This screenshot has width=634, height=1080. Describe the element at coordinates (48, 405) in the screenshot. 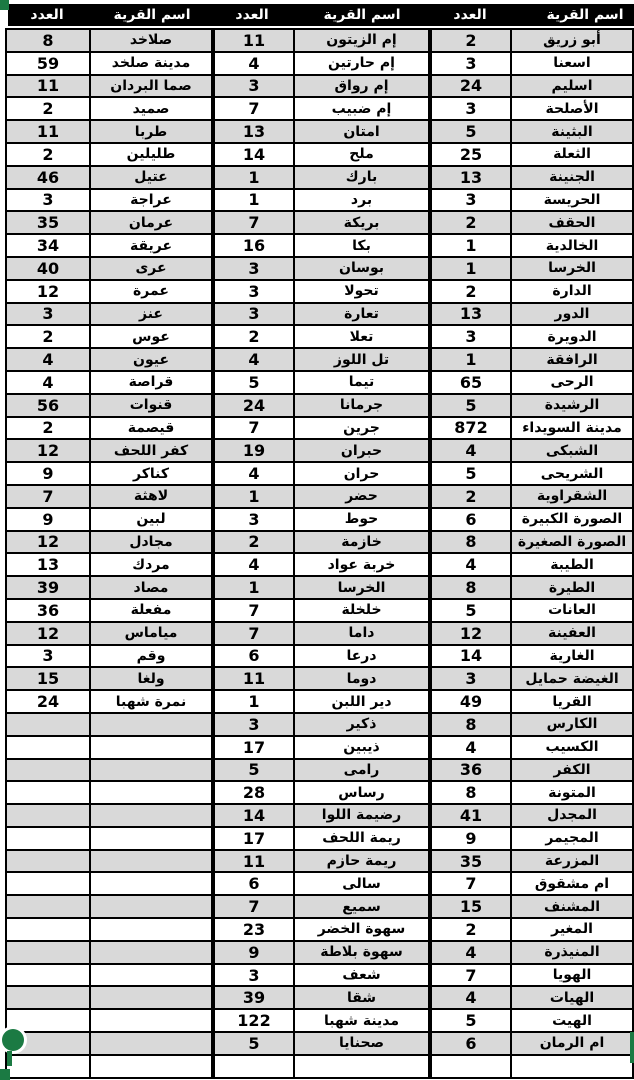

I see `count-cell: 56` at that location.